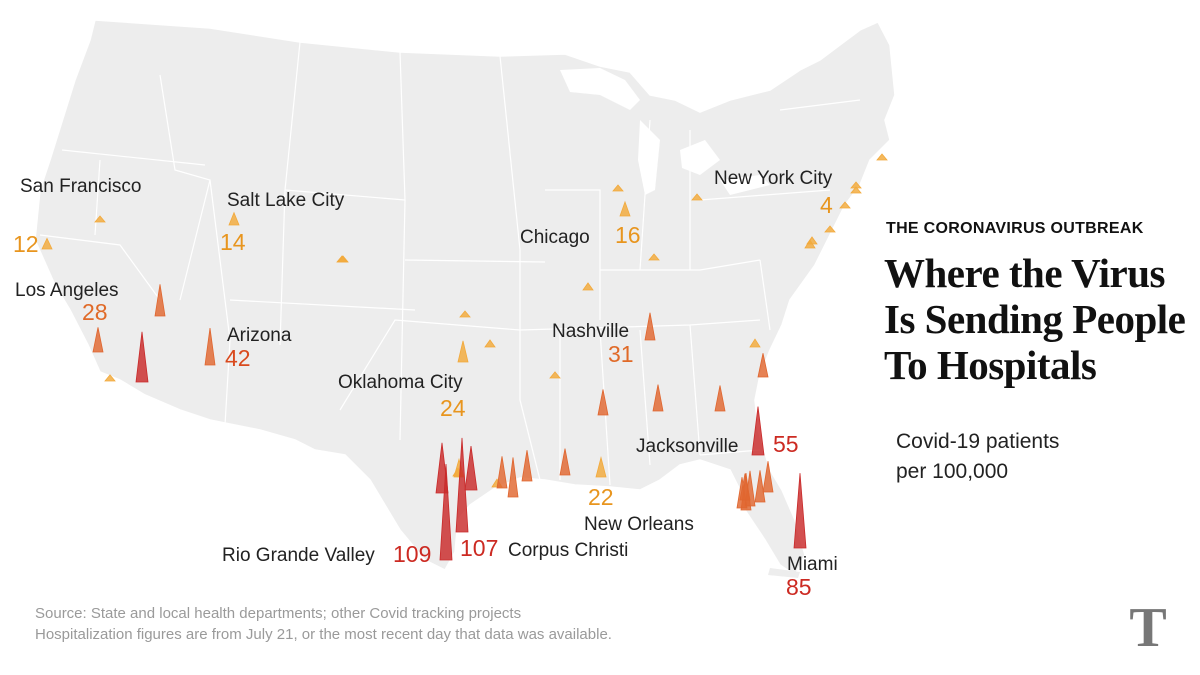 This screenshot has width=1200, height=675. I want to click on value-oklahoma-city: 24, so click(453, 408).